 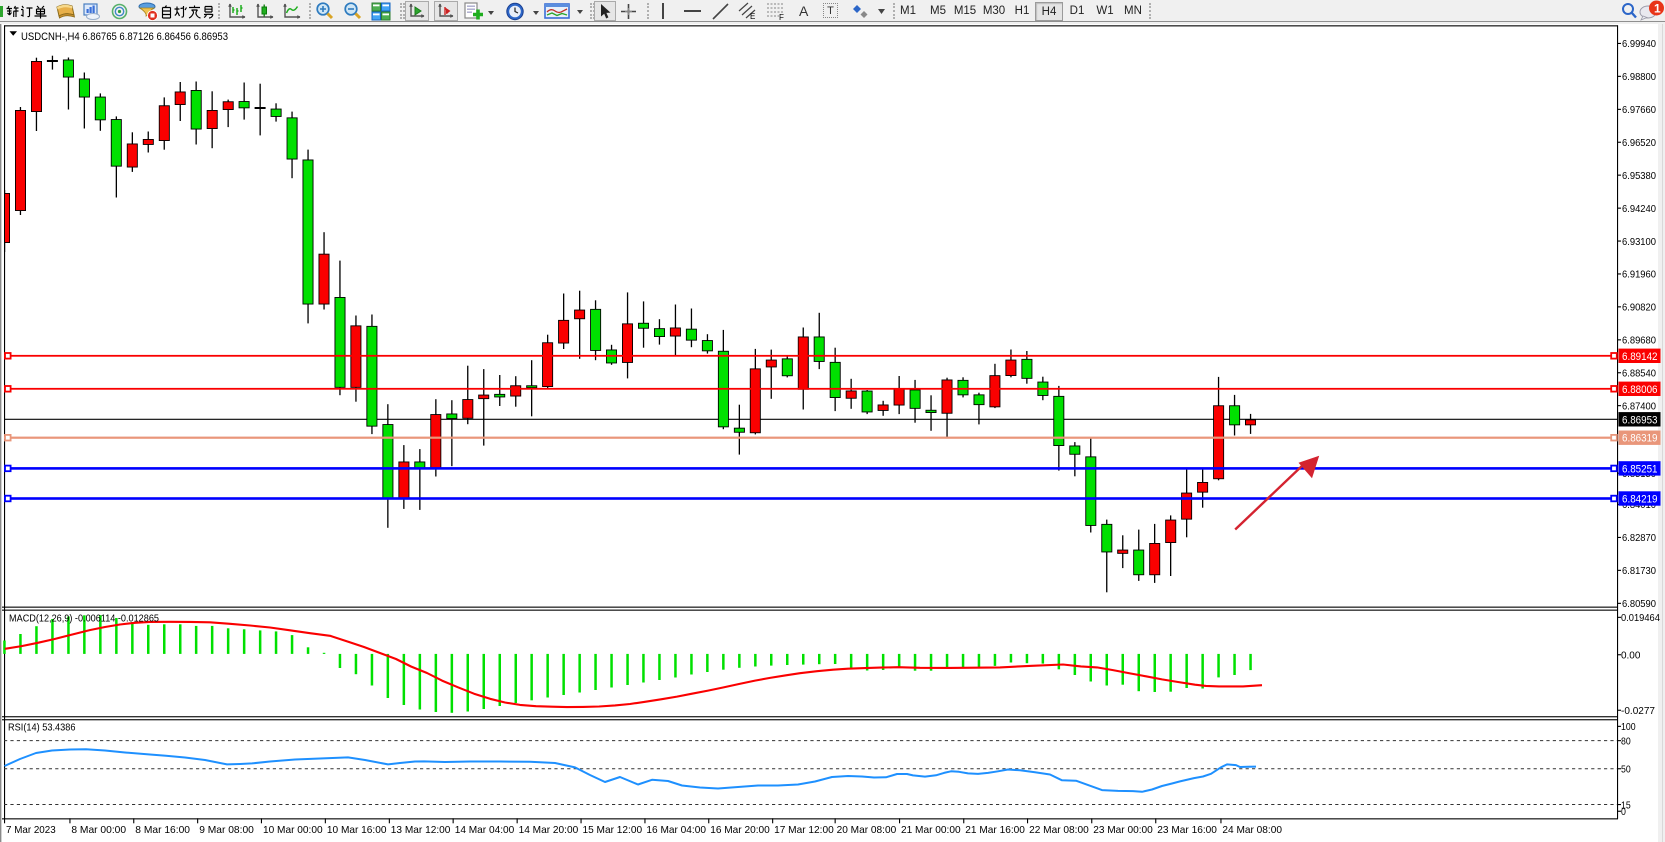 I want to click on svg-text: 6.98800, so click(x=1639, y=77).